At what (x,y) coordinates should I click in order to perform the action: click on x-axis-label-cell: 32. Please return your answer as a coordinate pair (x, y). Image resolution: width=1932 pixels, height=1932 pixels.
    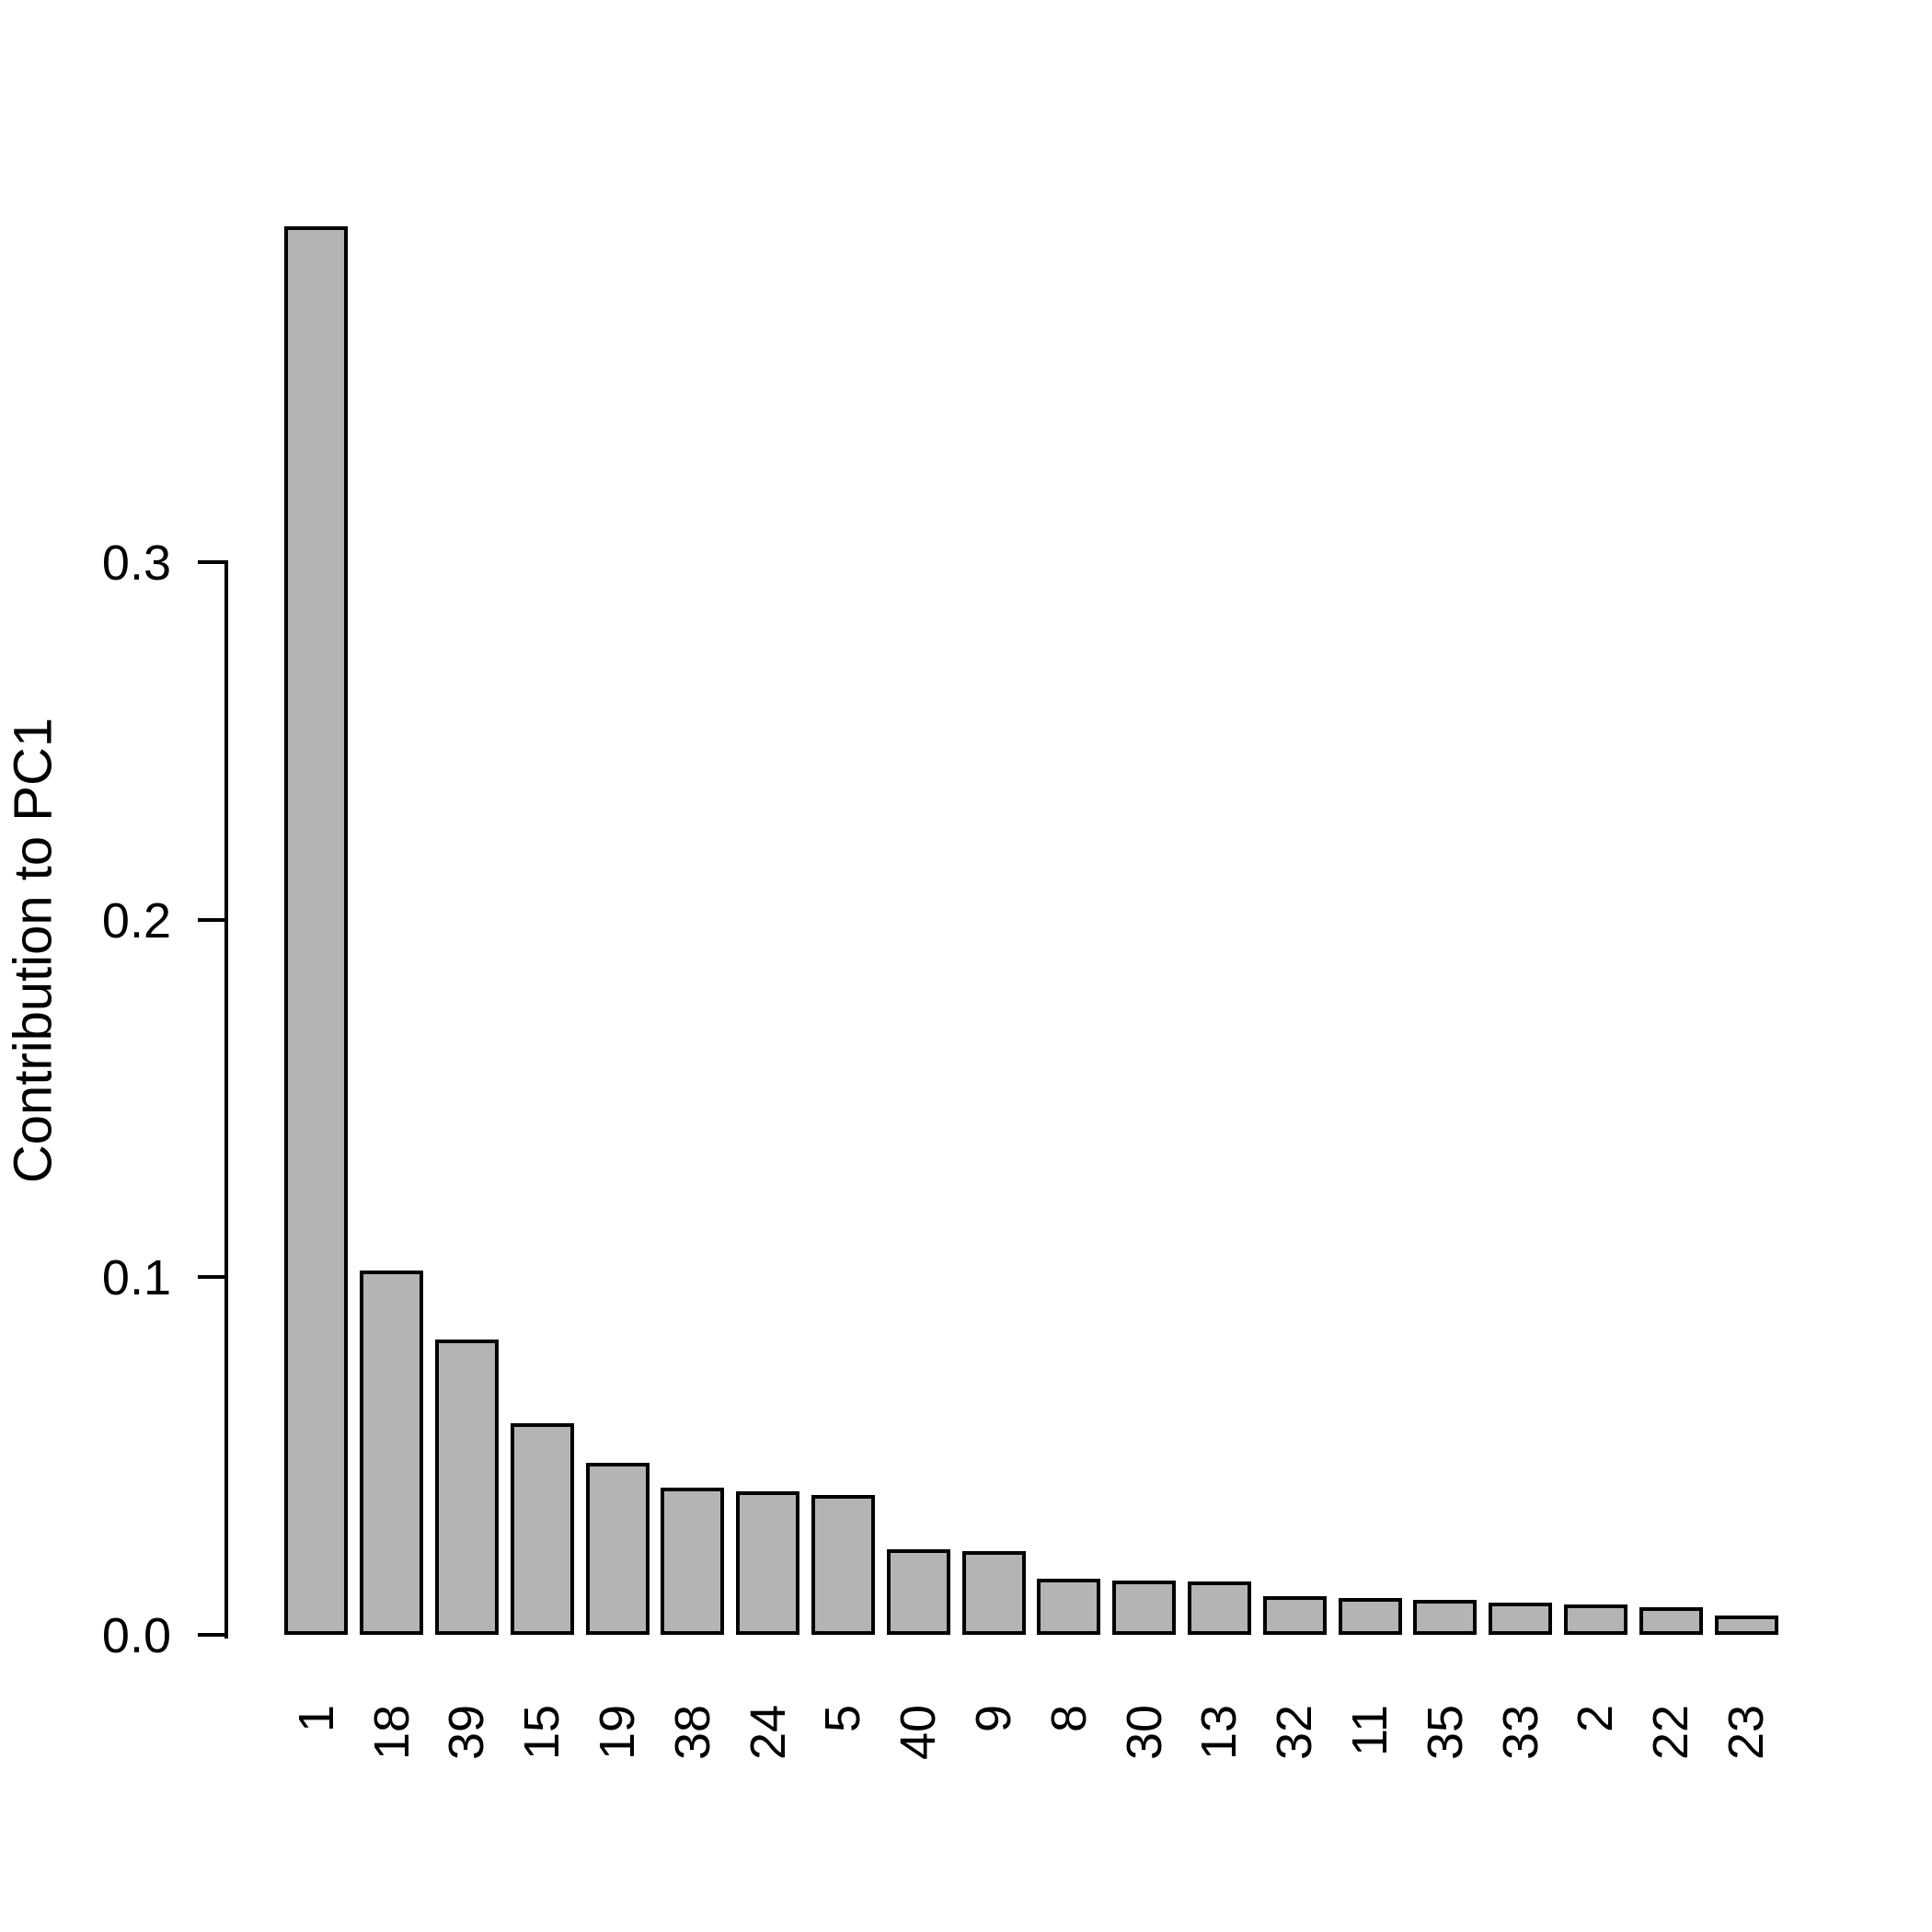
    Looking at the image, I should click on (1294, 1797).